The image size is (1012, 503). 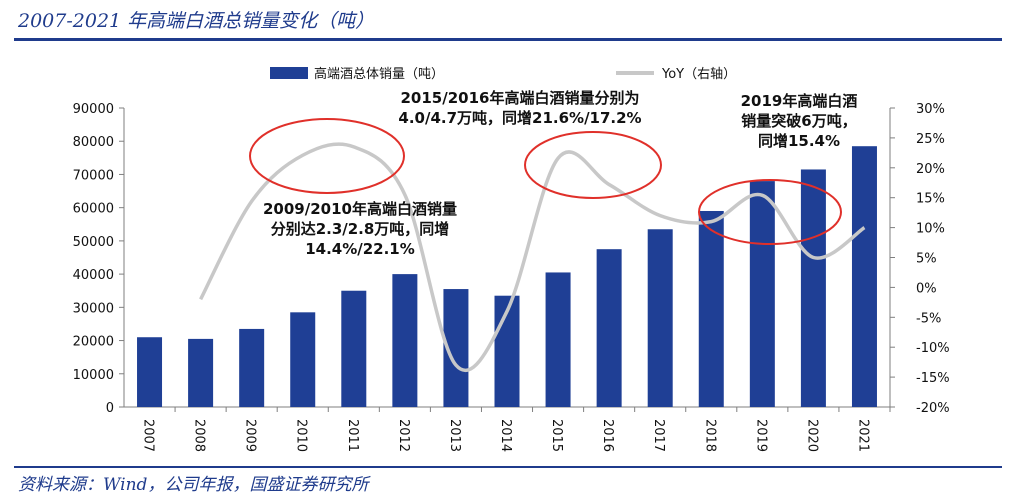 I want to click on left-tick-label: 10000, so click(x=93, y=375).